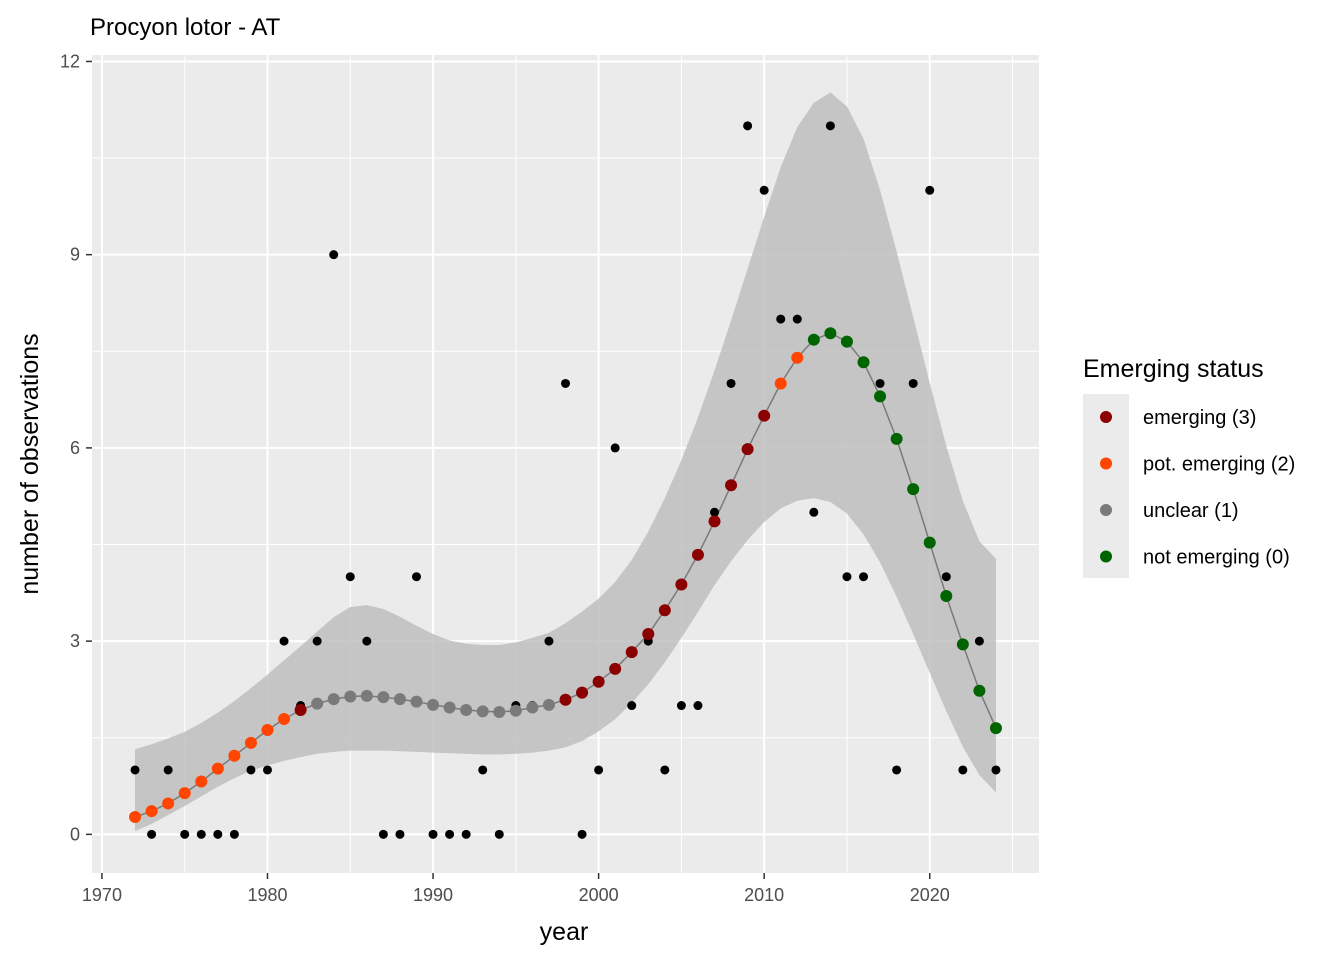  Describe the element at coordinates (1191, 511) in the screenshot. I see `legend-label: unclear (1)` at that location.